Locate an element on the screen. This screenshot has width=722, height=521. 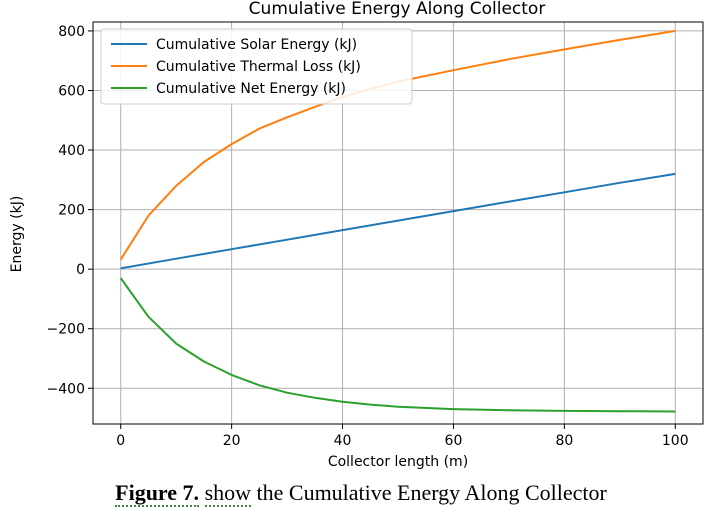
x-tick-label: 0 is located at coordinates (120, 441).